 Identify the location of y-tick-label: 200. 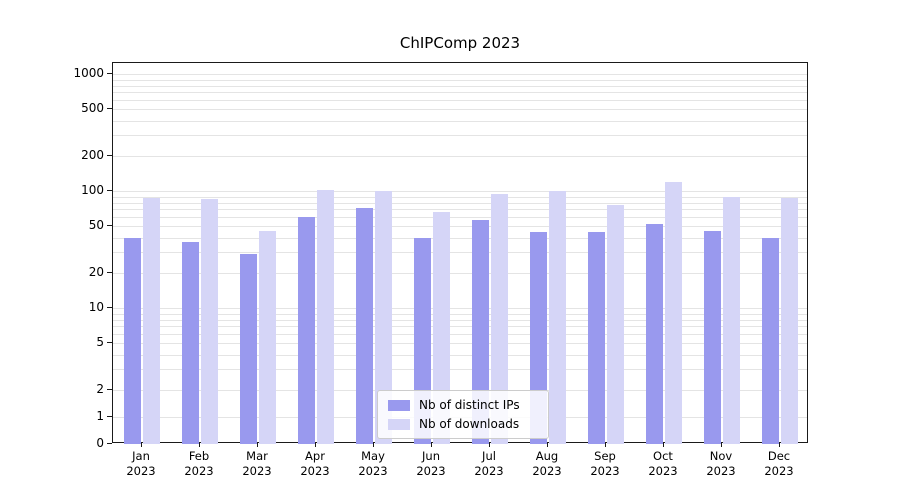
(92, 155).